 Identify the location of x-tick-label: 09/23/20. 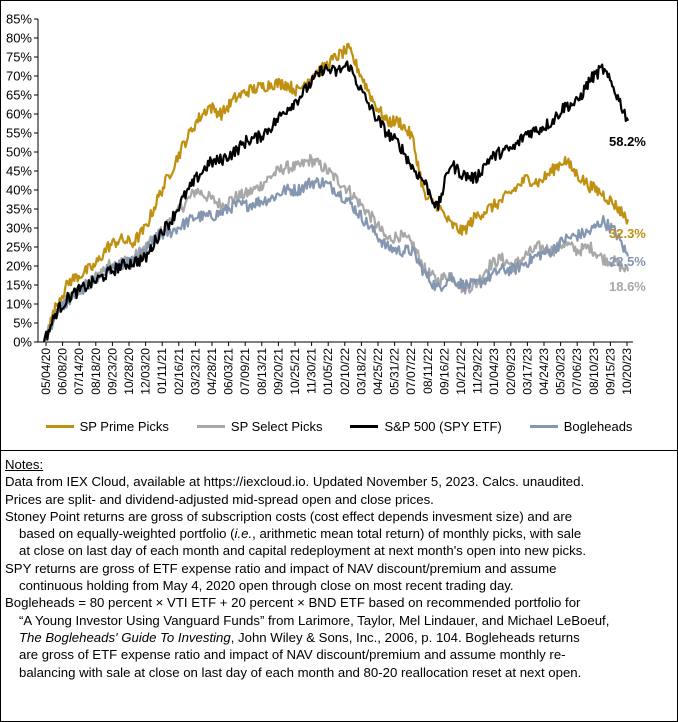
(112, 371).